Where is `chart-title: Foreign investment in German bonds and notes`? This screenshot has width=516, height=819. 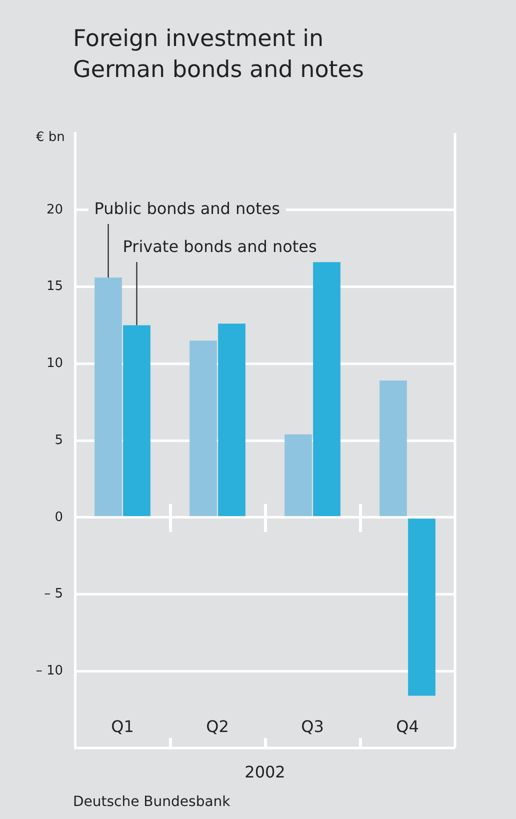
chart-title: Foreign investment in German bonds and notes is located at coordinates (219, 55).